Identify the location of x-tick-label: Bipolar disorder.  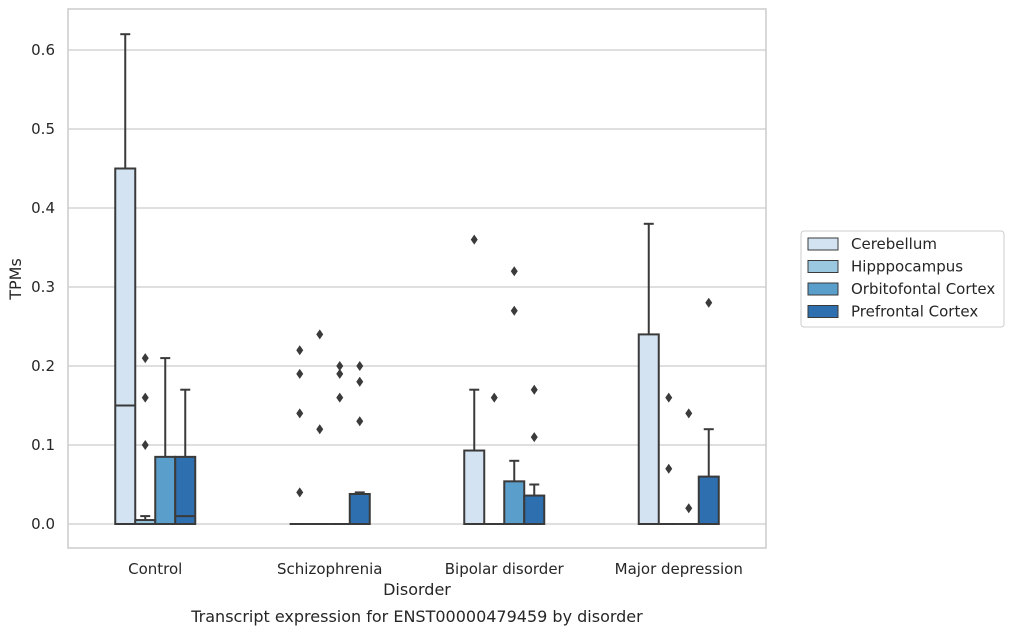
(505, 569).